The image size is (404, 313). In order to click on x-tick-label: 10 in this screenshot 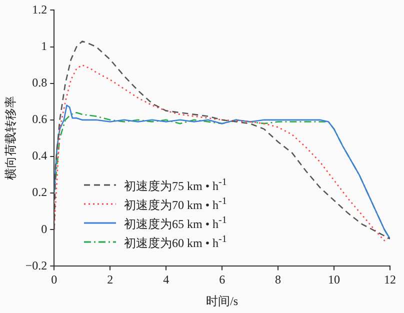, I will do `click(334, 279)`.